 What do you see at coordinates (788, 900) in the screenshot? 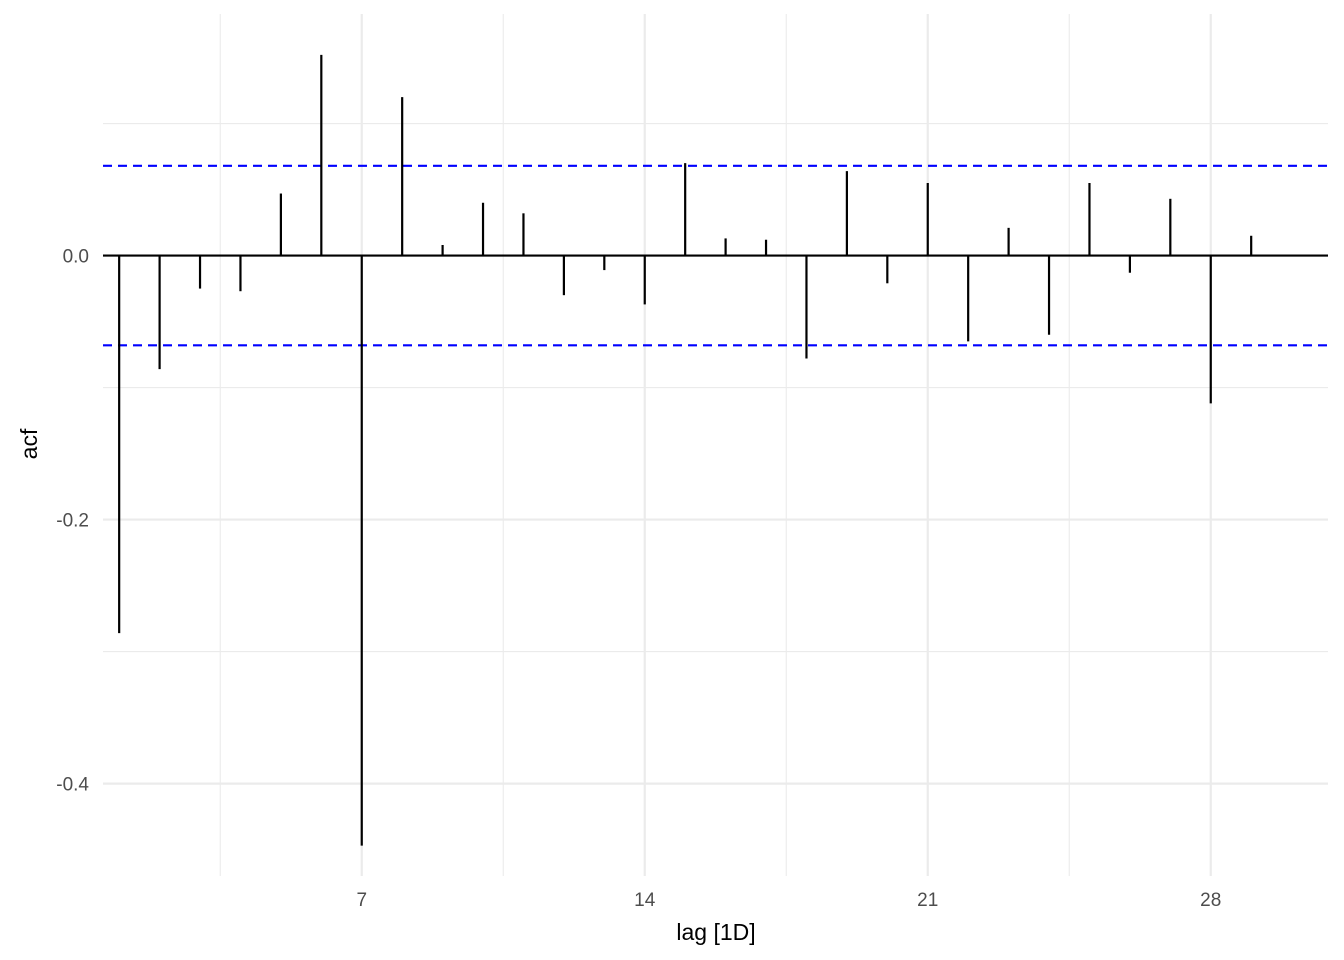
I see `x-axis-tick-labels: 7 14 21 28` at bounding box center [788, 900].